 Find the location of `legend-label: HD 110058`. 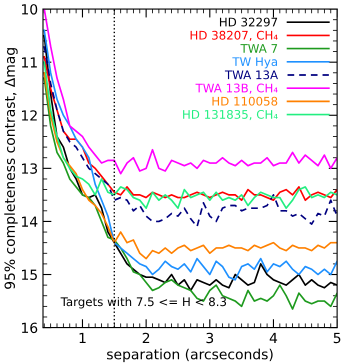

legend-label: HD 110058 is located at coordinates (245, 101).